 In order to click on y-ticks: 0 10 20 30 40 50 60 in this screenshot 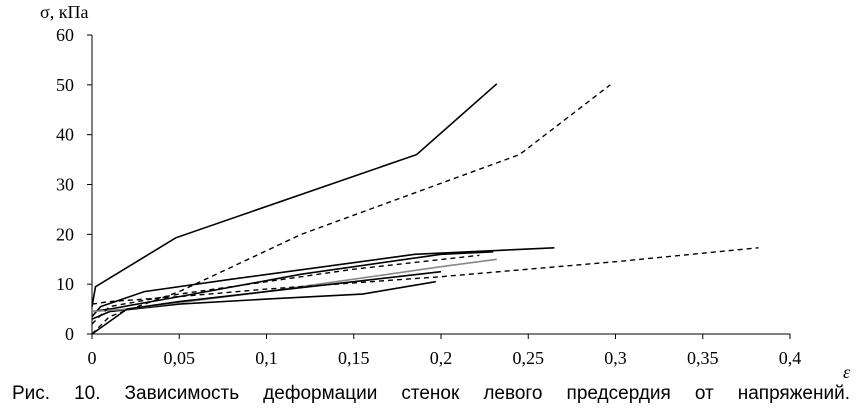, I will do `click(74, 184)`.